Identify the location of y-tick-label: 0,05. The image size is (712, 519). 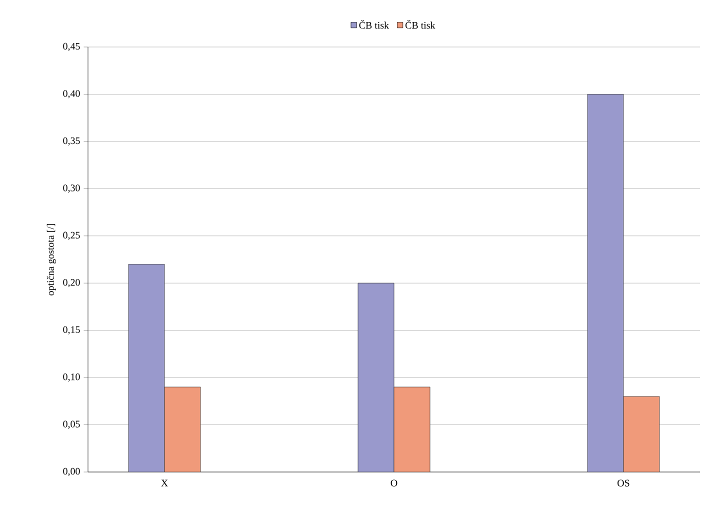
(71, 424).